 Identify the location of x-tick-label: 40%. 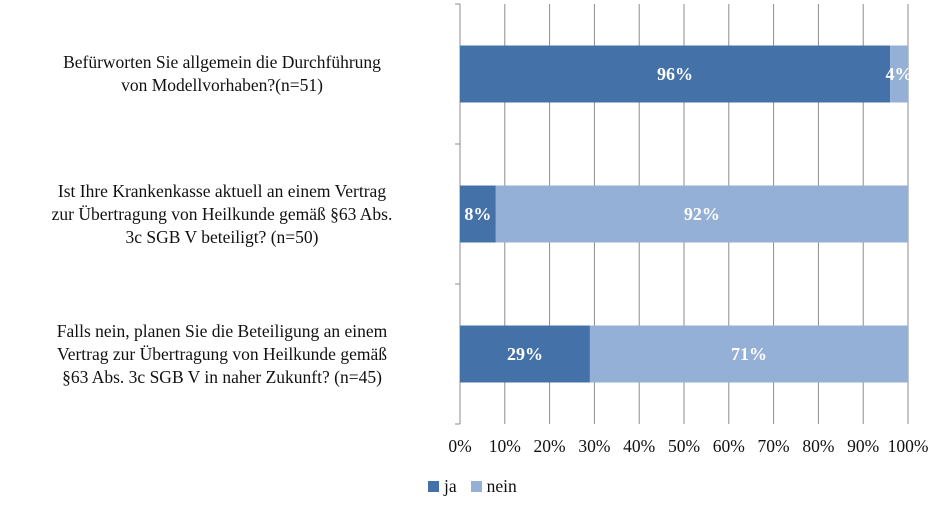
(639, 446).